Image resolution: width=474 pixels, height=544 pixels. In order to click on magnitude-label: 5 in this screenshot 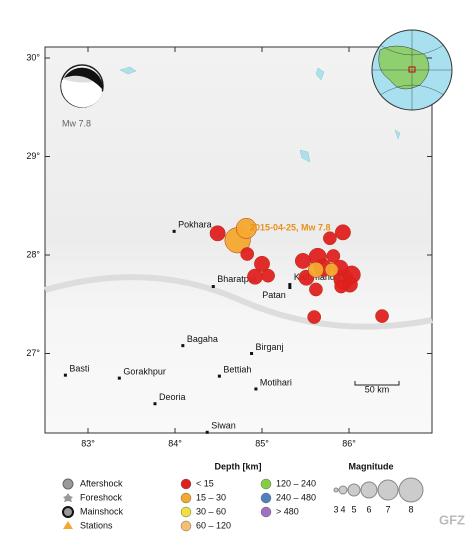, I will do `click(353, 509)`.